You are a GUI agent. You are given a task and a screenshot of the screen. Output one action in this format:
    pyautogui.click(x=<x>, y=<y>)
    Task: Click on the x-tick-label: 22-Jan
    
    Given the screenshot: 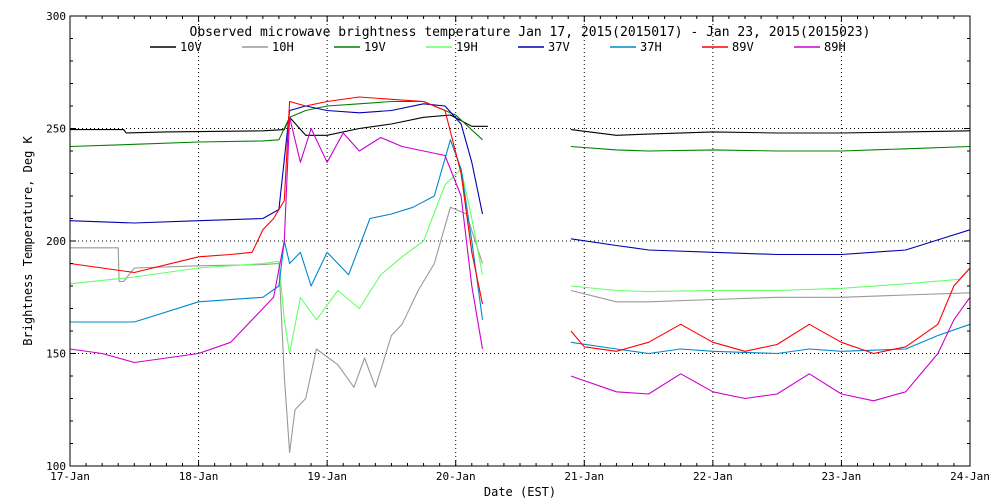 What is the action you would take?
    pyautogui.click(x=713, y=476)
    